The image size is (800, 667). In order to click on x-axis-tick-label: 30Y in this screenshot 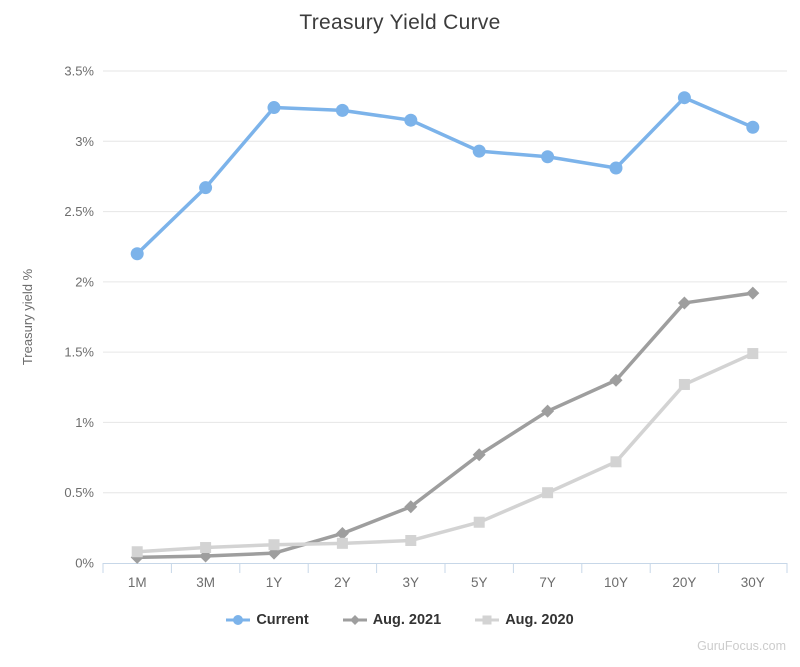, I will do `click(753, 582)`.